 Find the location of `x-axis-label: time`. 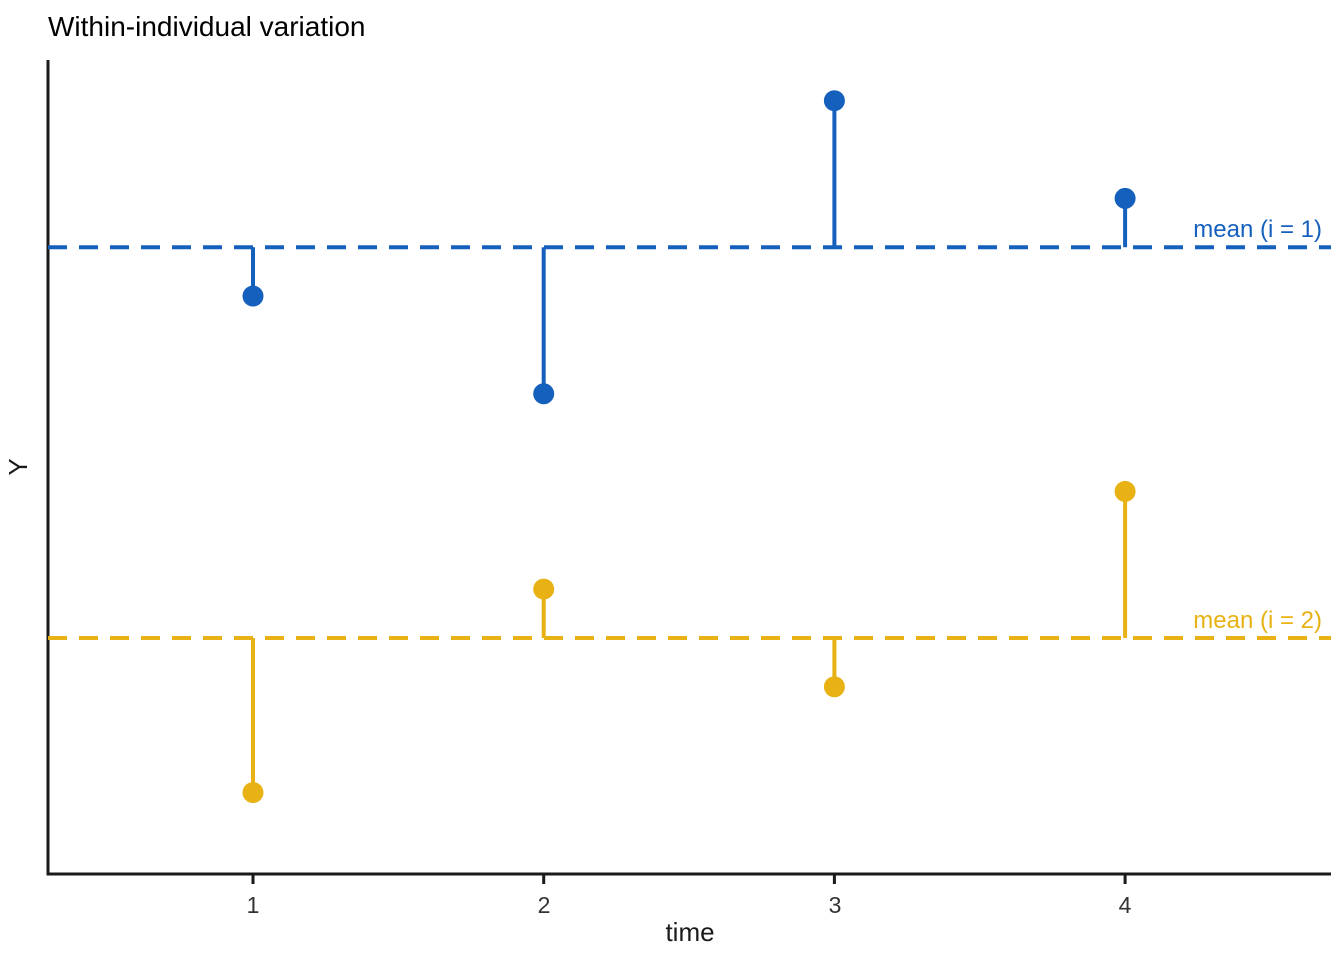

x-axis-label: time is located at coordinates (689, 932).